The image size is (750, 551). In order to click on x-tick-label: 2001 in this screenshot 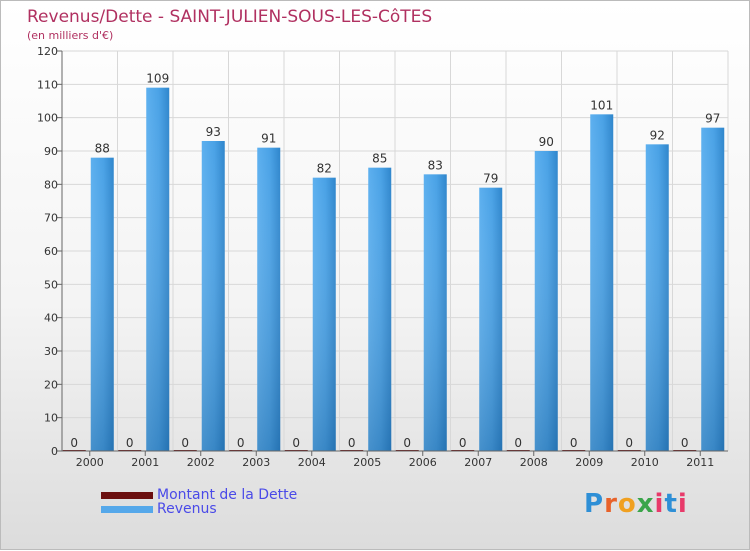, I will do `click(145, 462)`.